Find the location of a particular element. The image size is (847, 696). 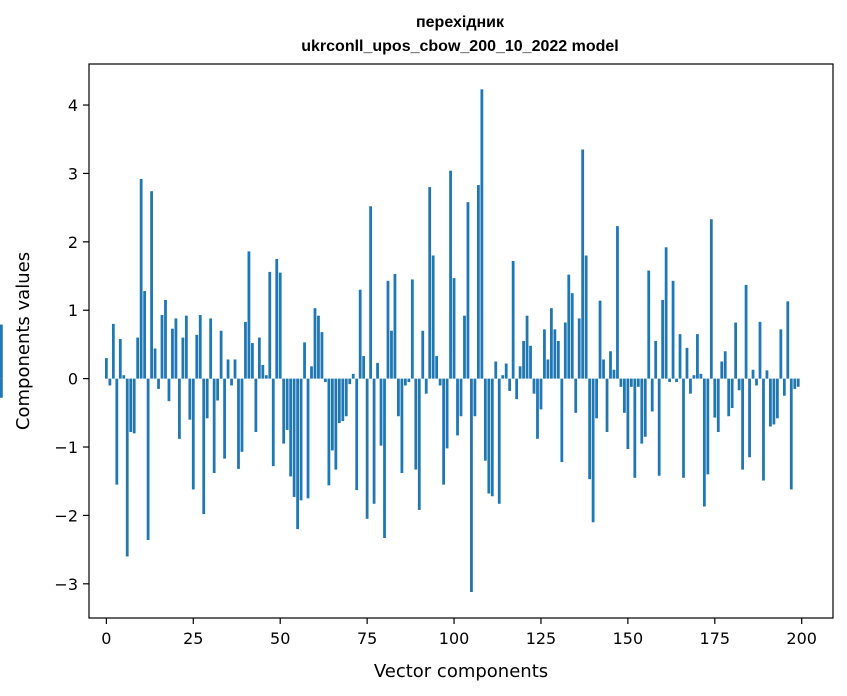

y-tick-label: −2 is located at coordinates (66, 515).